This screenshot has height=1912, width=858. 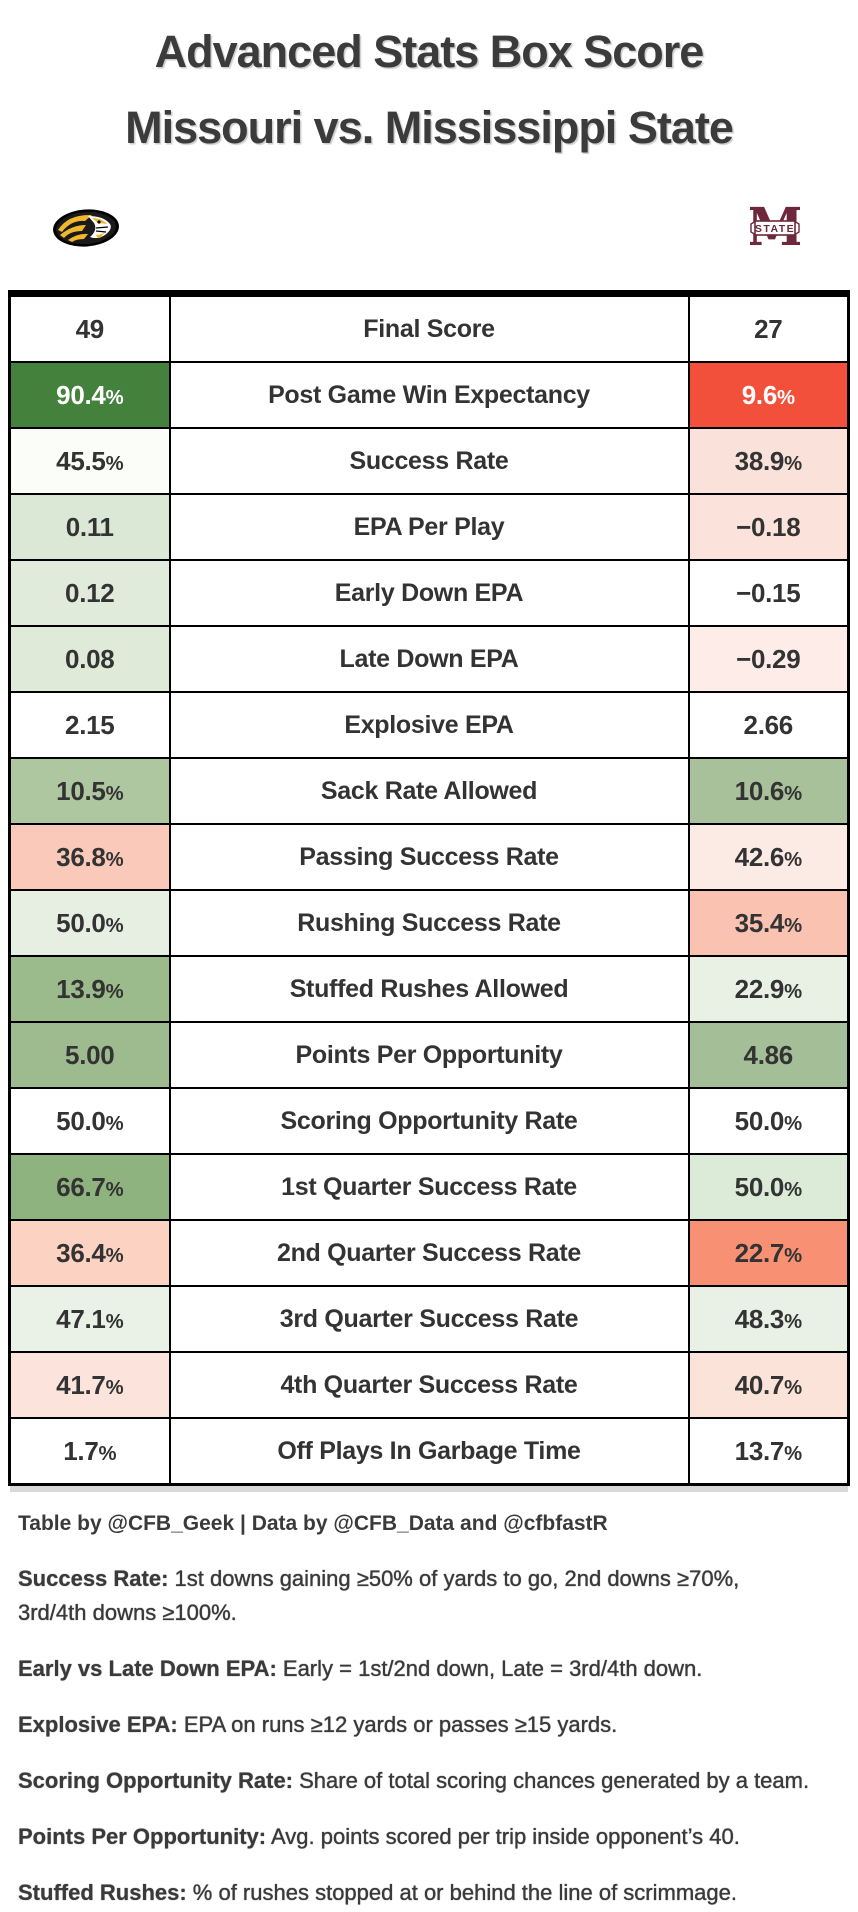 I want to click on table-row: 66.7% 1st Quarter Success Rate 50.0%, so click(x=429, y=1187).